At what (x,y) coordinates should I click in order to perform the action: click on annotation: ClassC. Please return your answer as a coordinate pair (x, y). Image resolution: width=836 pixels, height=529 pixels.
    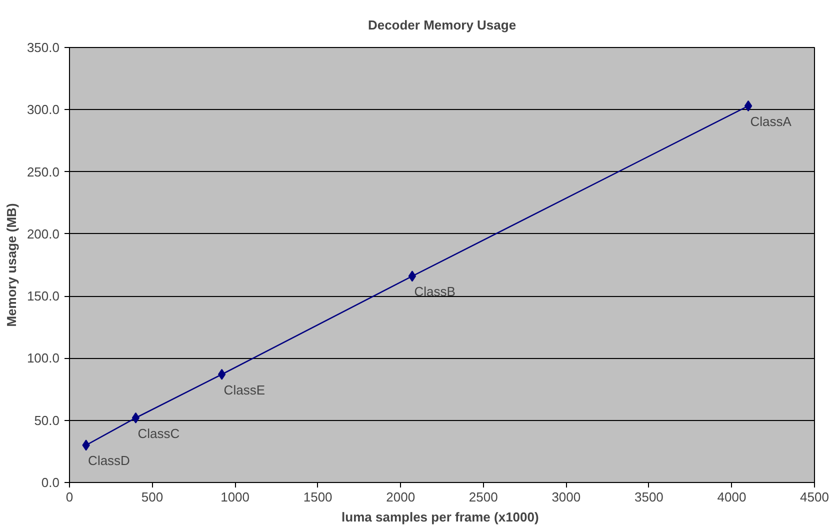
    Looking at the image, I should click on (159, 433).